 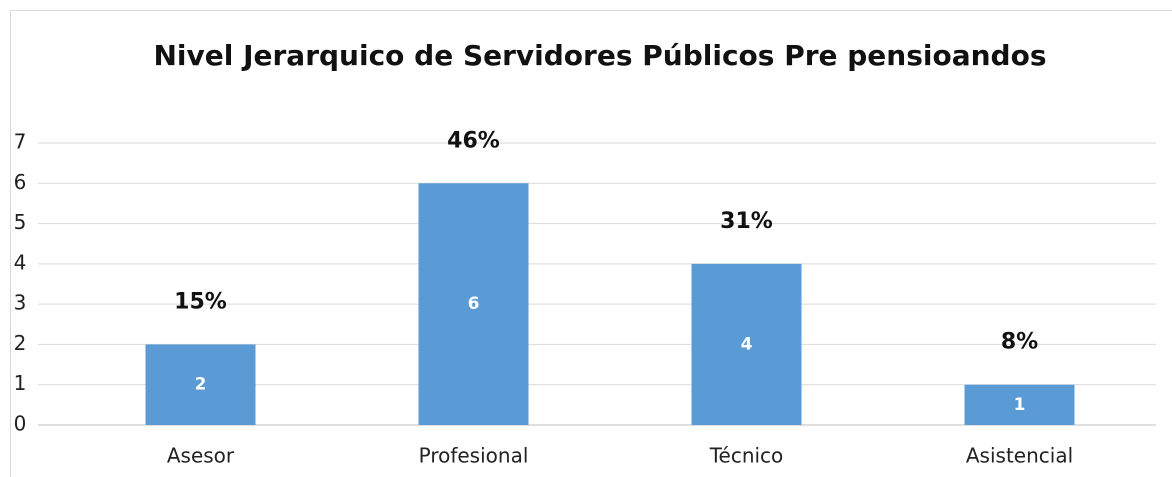 I want to click on value-label: 6, so click(x=474, y=304).